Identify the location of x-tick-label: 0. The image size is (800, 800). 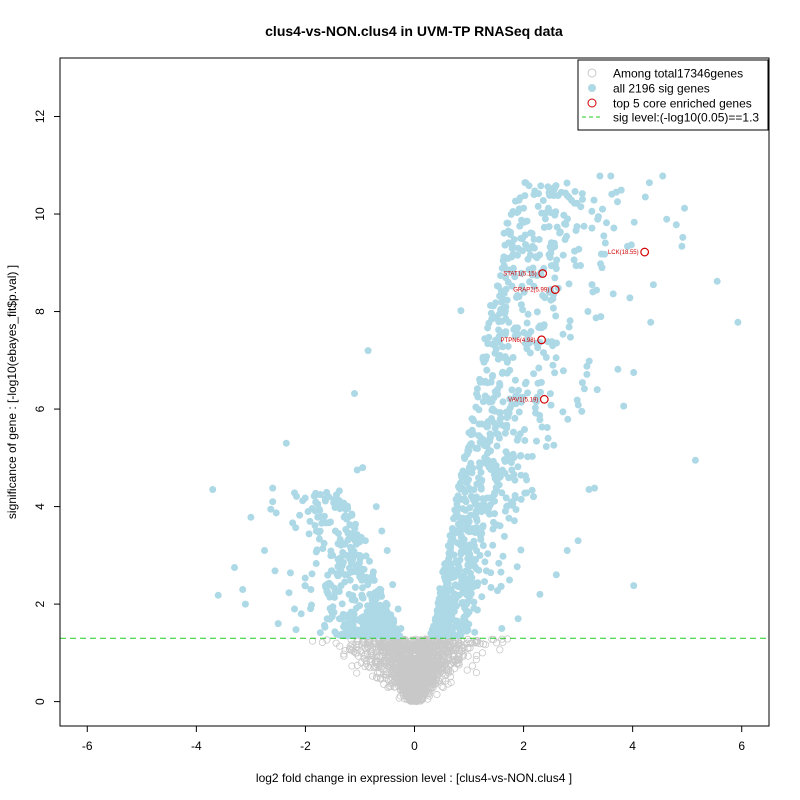
(414, 746).